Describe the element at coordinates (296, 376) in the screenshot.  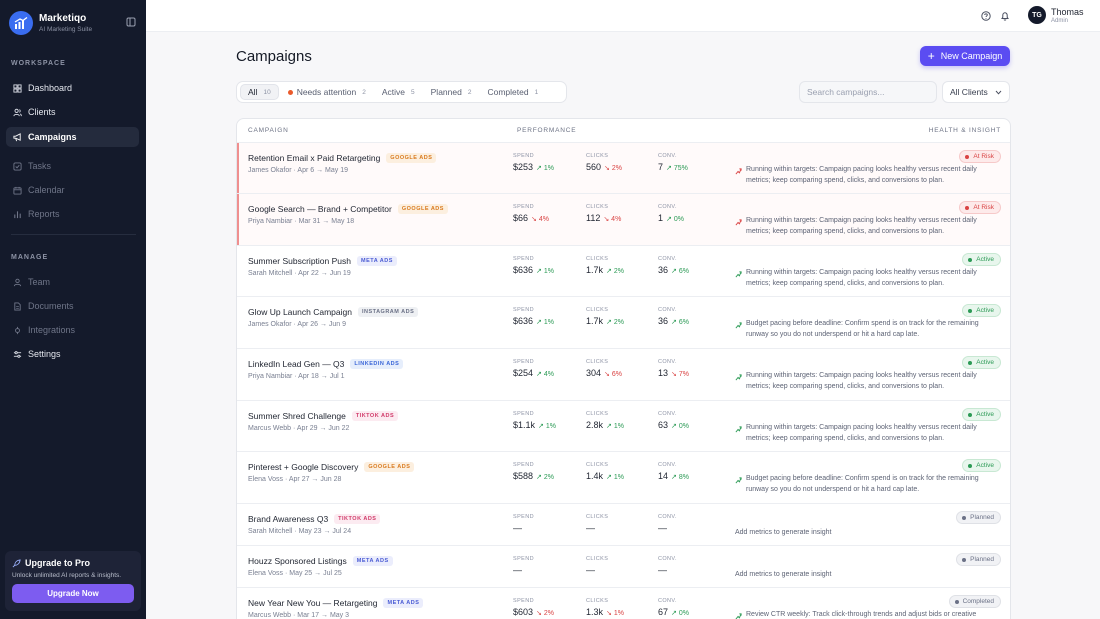
I see `campaign-meta: Priya Nambiar · Apr 18 → Jul 1` at that location.